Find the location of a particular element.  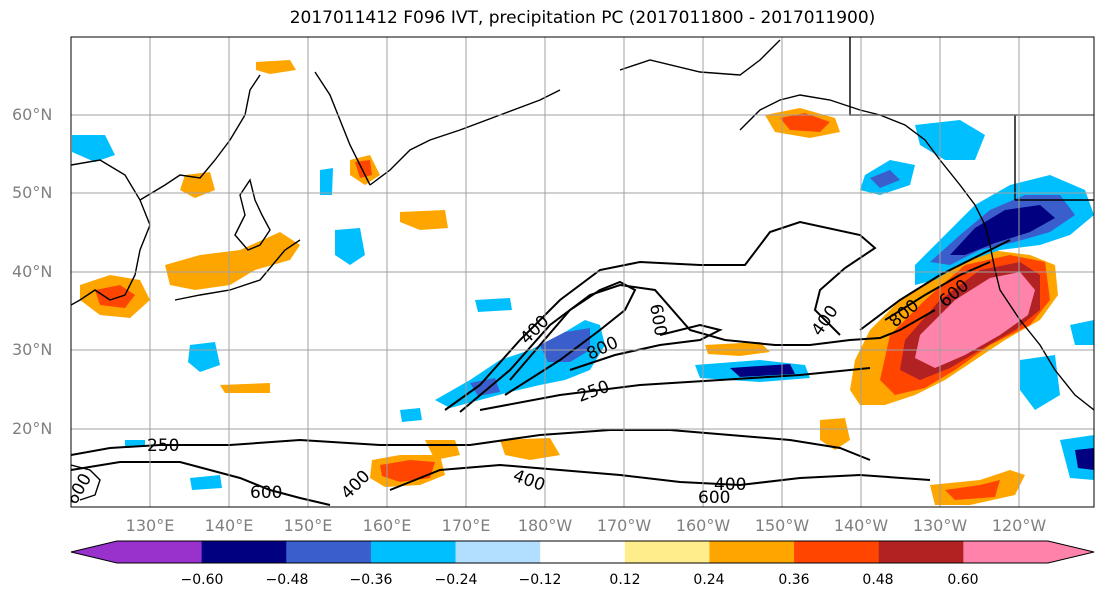

colorbar-tick-label: 0.60 is located at coordinates (963, 580).